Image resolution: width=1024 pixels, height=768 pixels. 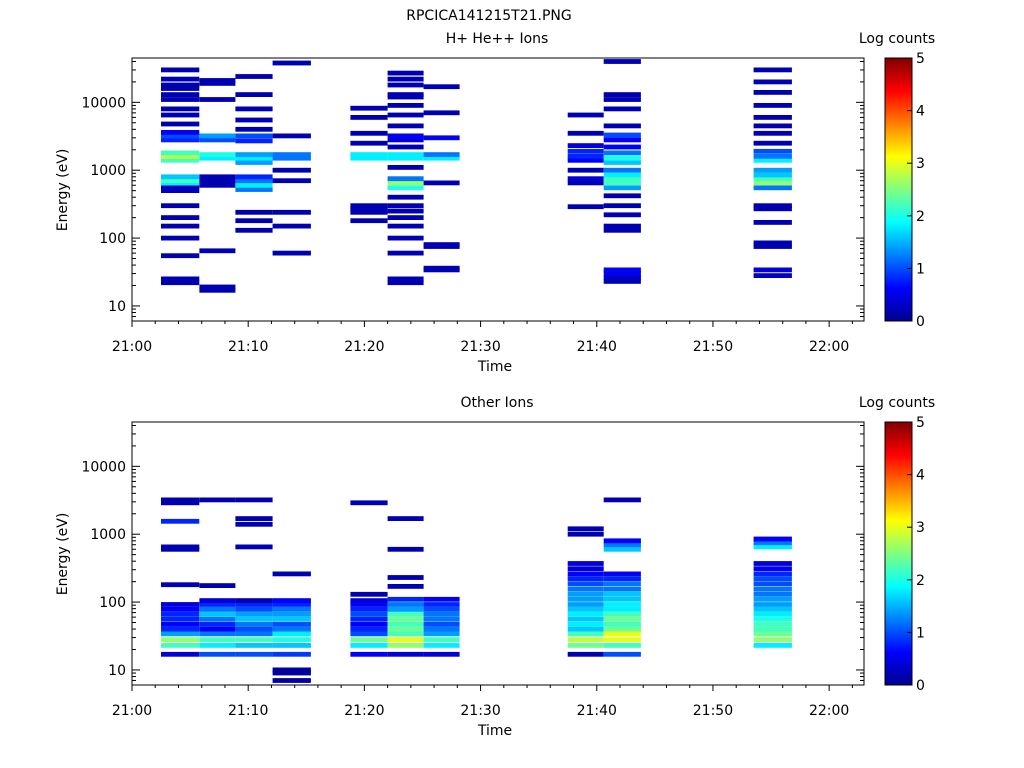 What do you see at coordinates (920, 217) in the screenshot?
I see `colorbar-tick-label: 2` at bounding box center [920, 217].